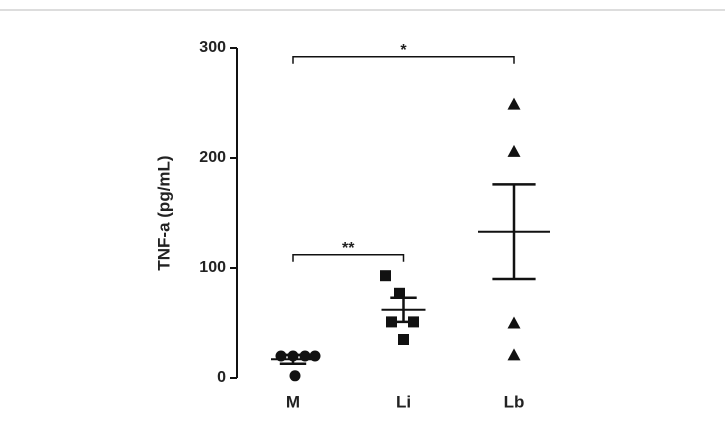 This screenshot has height=432, width=725. What do you see at coordinates (221, 377) in the screenshot?
I see `y-tick-label: 0` at bounding box center [221, 377].